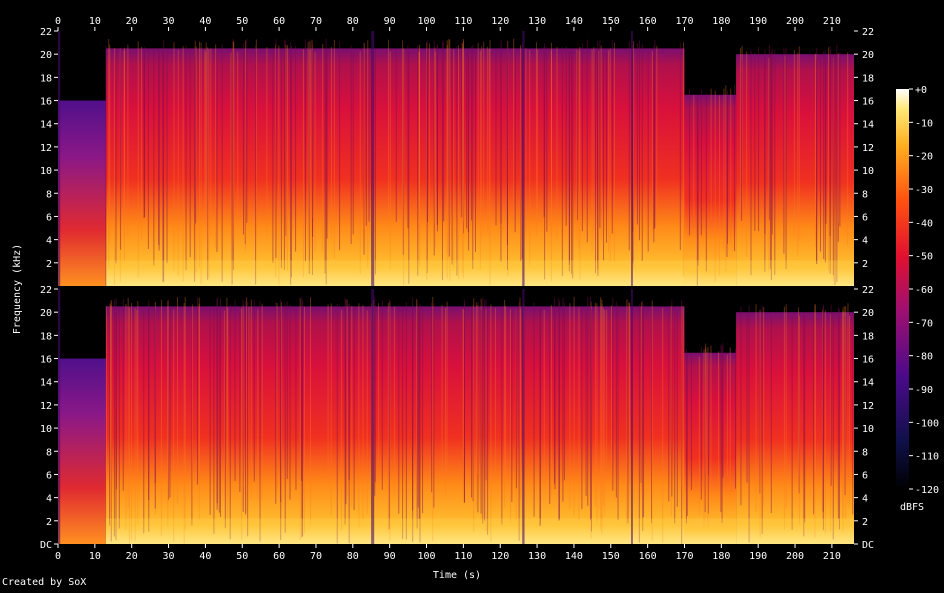 The height and width of the screenshot is (593, 944). I want to click on colorbar-tick-label: +0, so click(921, 90).